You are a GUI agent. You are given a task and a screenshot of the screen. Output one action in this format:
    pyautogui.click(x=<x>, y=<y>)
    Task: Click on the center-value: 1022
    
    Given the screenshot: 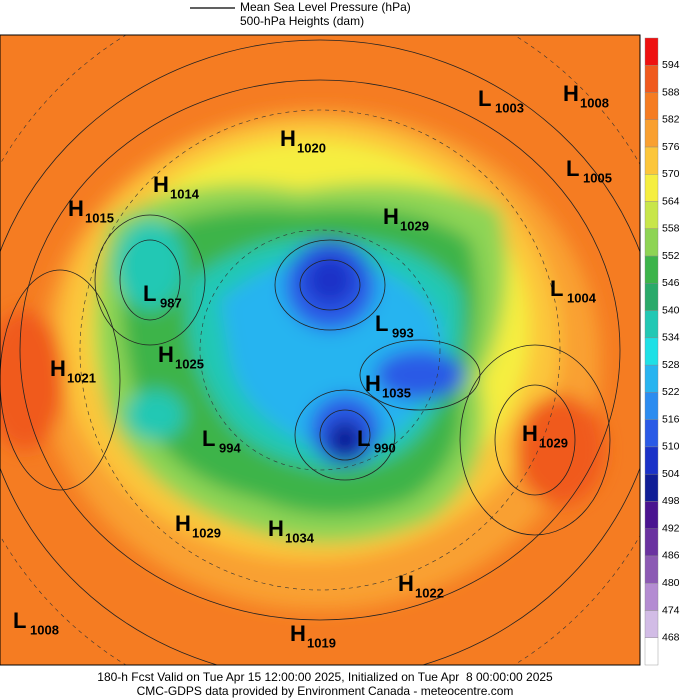 What is the action you would take?
    pyautogui.click(x=429, y=592)
    